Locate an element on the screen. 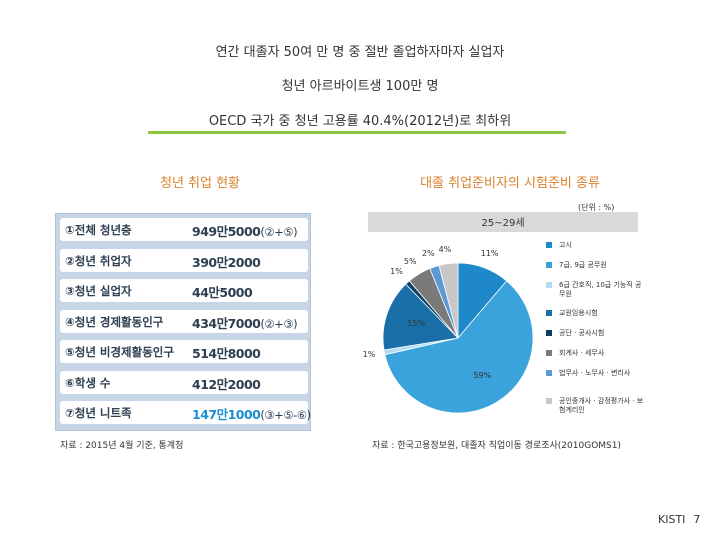 The image size is (720, 540). table-row: ⑦청년 니트족 147만1000(③+⑤-⑥) is located at coordinates (185, 412).